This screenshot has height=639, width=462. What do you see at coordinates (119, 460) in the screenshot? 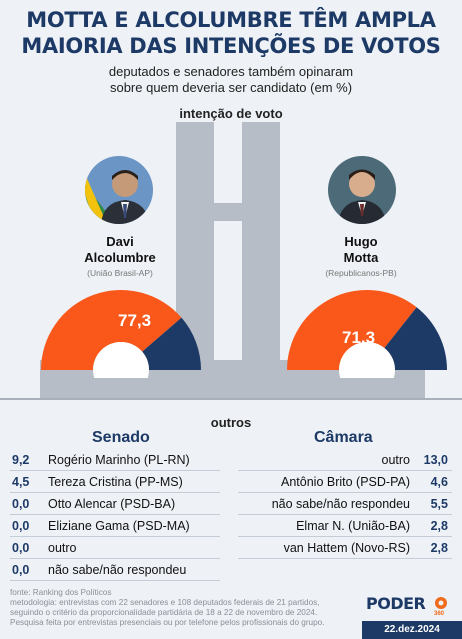
I see `row-label: Rogério Marinho (PL-RN)` at bounding box center [119, 460].